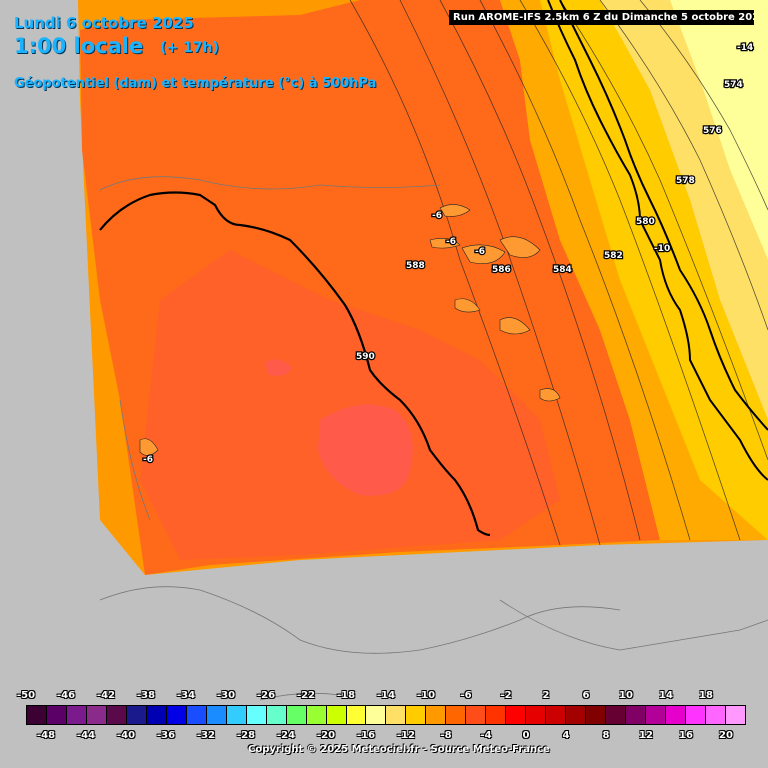 This screenshot has height=768, width=768. I want to click on legend-tick-top: -2, so click(506, 695).